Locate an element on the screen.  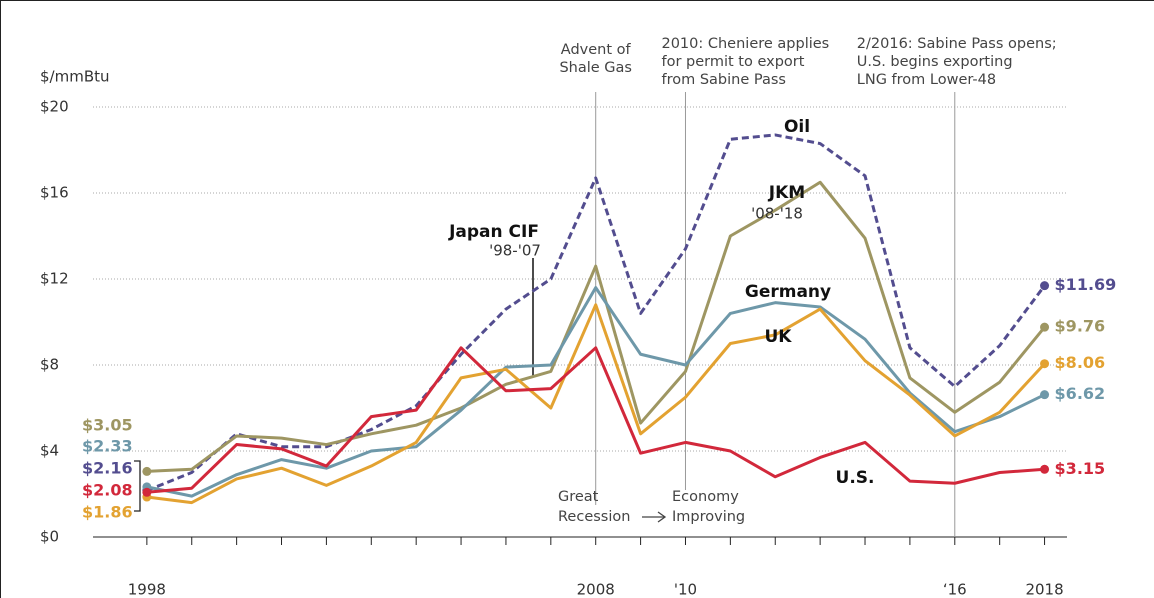
y-tick-label: $0 is located at coordinates (49, 537).